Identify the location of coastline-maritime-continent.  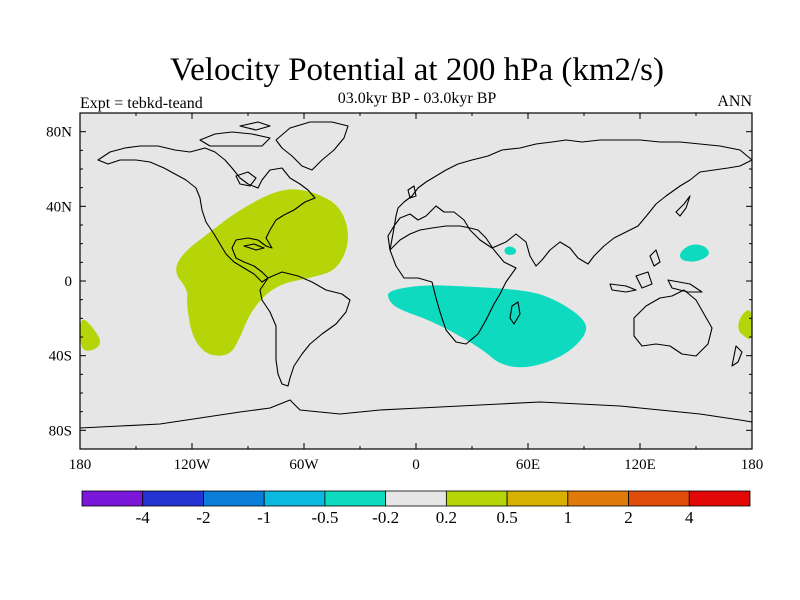
(656, 271).